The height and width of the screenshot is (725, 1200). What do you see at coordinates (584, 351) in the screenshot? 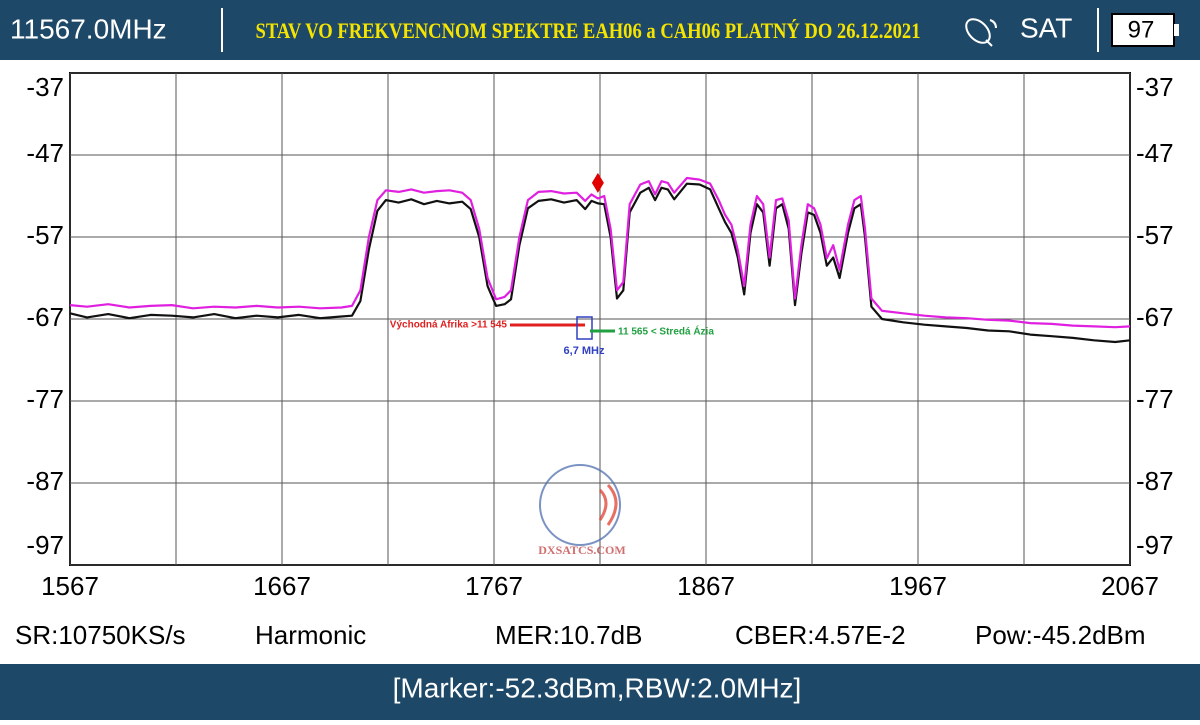
I see `annotation: 6,7 MHz` at bounding box center [584, 351].